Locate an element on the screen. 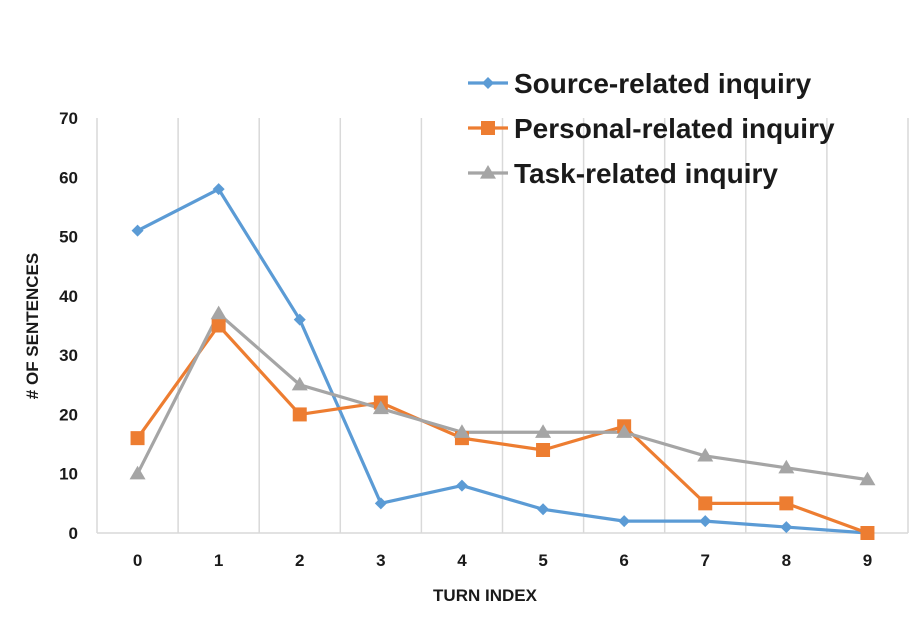  y-tick-label: 30 is located at coordinates (68, 355).